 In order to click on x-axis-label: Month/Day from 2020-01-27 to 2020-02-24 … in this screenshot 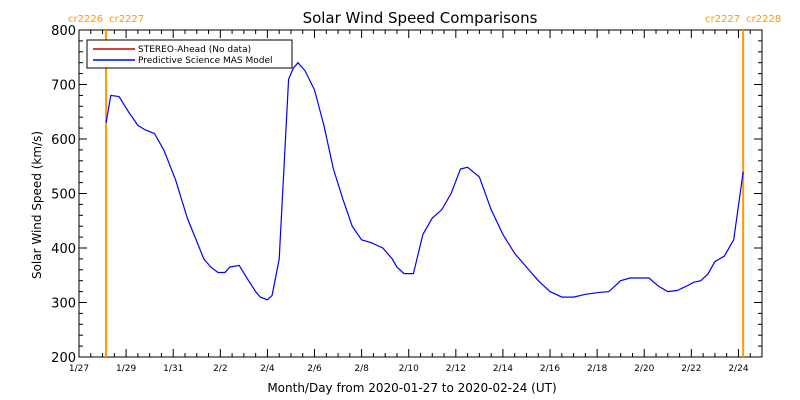, I will do `click(411, 388)`.